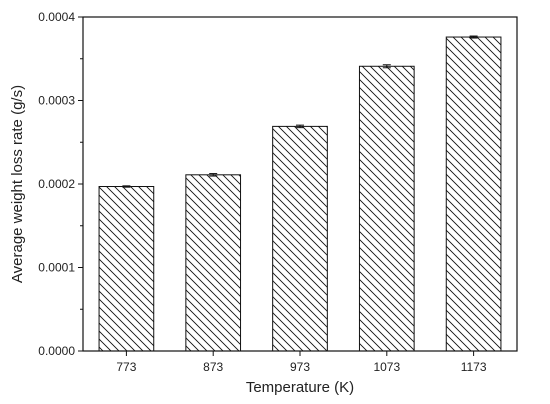  What do you see at coordinates (17, 184) in the screenshot?
I see `y-axis-title: Average weight loss rate (g/s)` at bounding box center [17, 184].